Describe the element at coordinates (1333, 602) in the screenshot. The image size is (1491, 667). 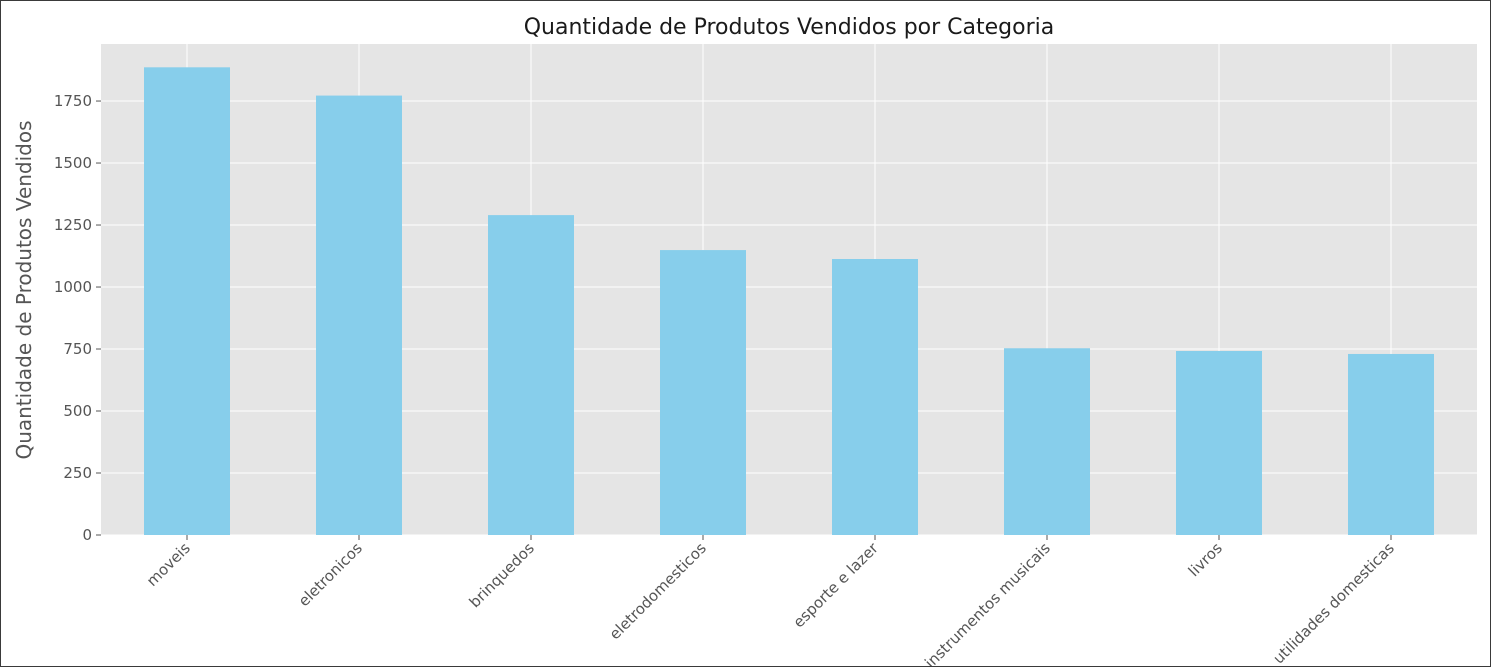
I see `x-tick-label: utilidades domesticas` at that location.